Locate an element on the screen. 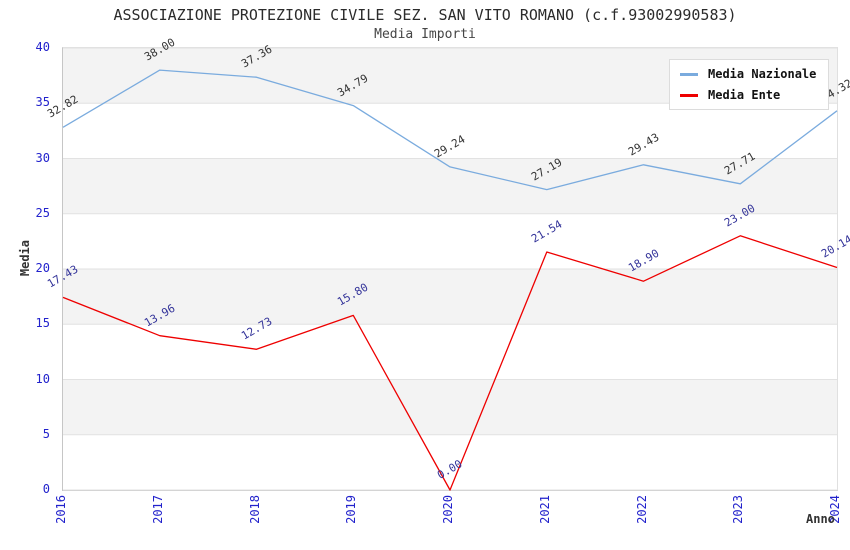  x-tick-label: 2022 is located at coordinates (641, 509).